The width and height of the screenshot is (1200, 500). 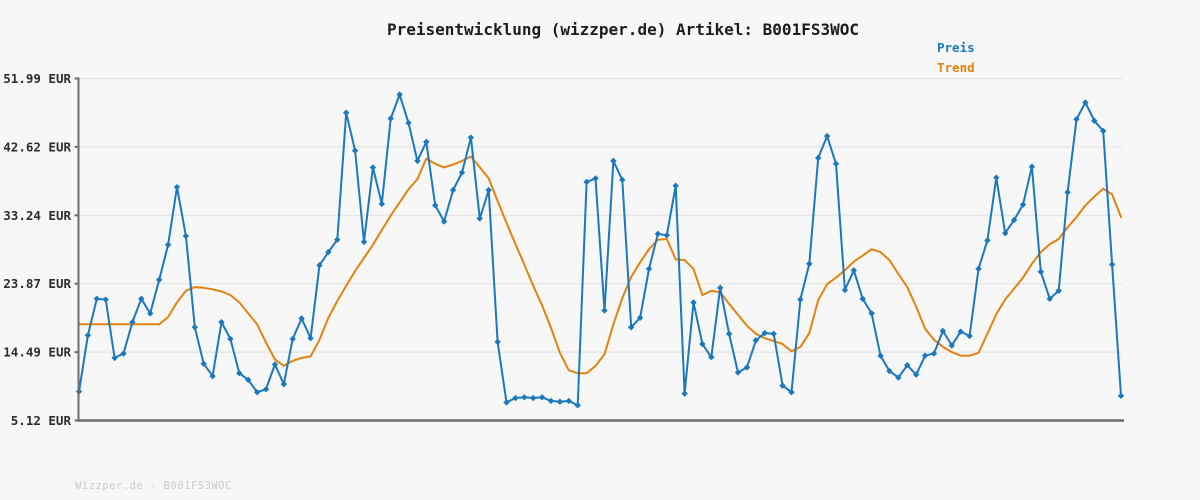 I want to click on y-tick-label: 23.87 EUR, so click(x=37, y=283).